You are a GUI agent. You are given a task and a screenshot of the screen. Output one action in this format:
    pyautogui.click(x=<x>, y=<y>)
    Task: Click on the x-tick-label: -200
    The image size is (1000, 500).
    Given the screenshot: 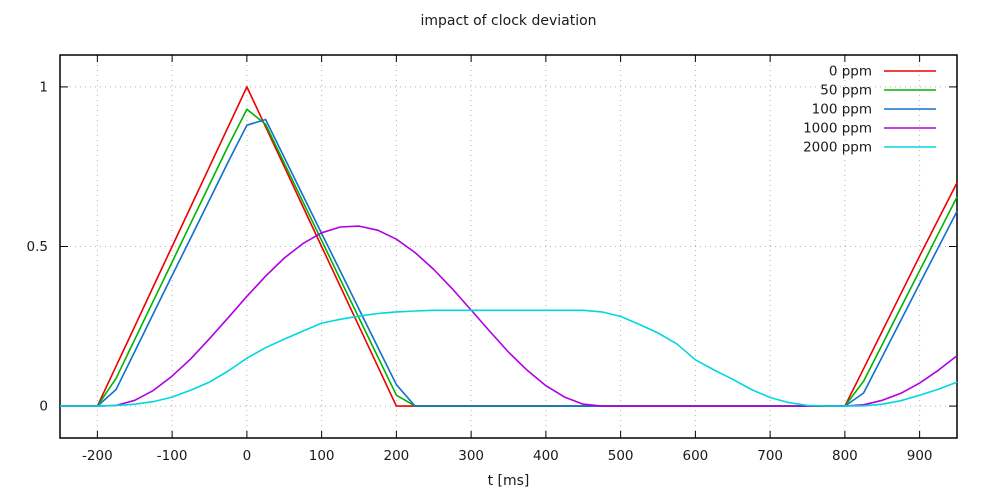 What is the action you would take?
    pyautogui.click(x=97, y=456)
    